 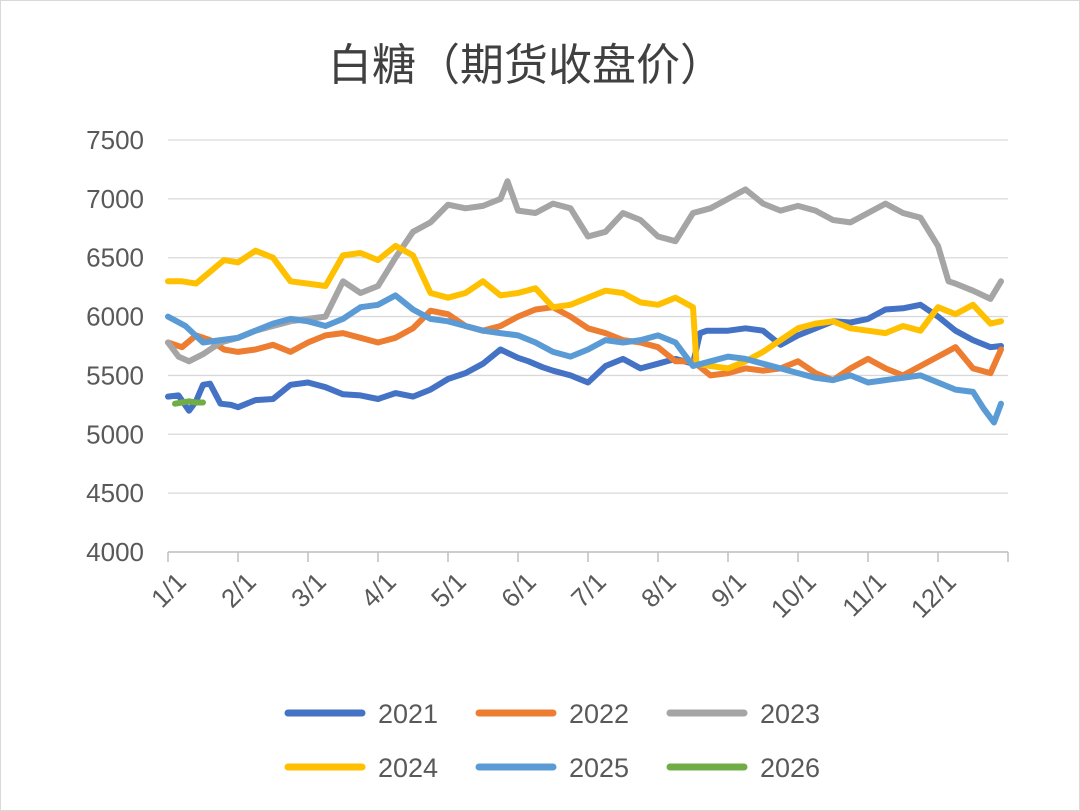 What do you see at coordinates (115, 317) in the screenshot?
I see `y-tick-label: 6000` at bounding box center [115, 317].